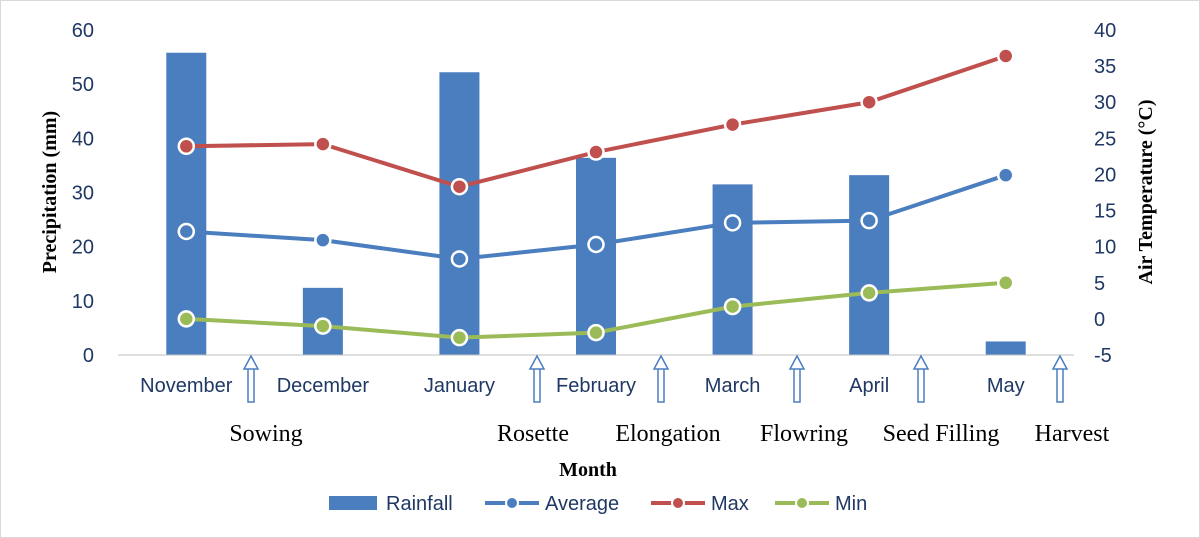 The width and height of the screenshot is (1200, 538). What do you see at coordinates (732, 269) in the screenshot?
I see `bar-rainfall-march` at bounding box center [732, 269].